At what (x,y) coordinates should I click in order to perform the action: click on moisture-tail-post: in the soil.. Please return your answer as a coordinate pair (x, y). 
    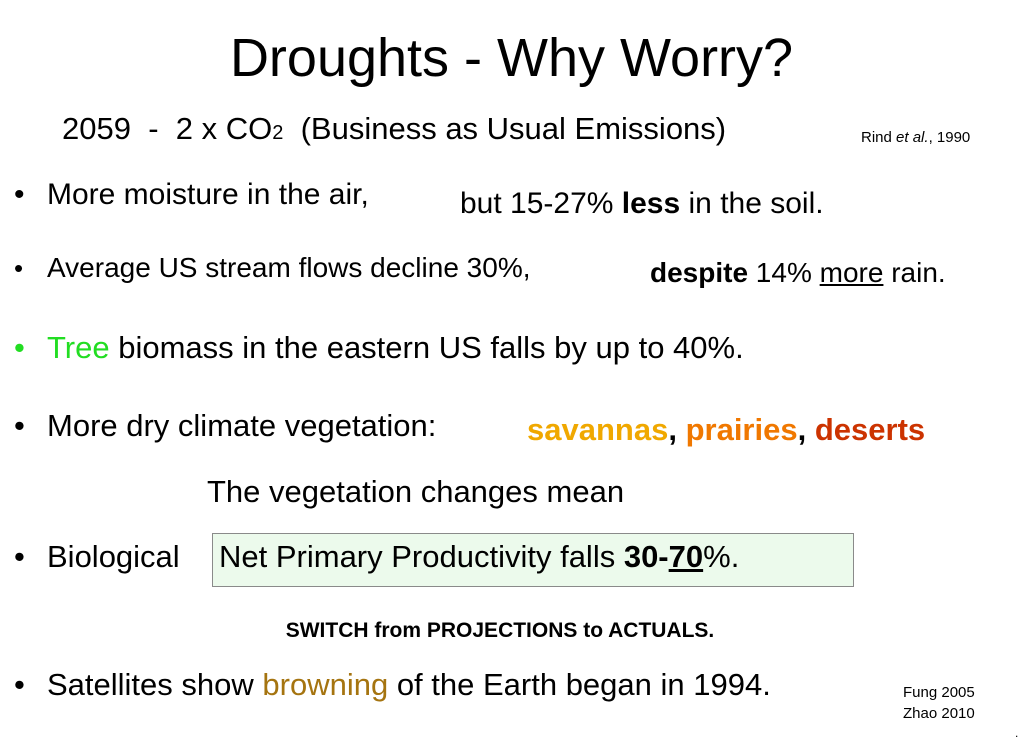
    Looking at the image, I should click on (752, 203).